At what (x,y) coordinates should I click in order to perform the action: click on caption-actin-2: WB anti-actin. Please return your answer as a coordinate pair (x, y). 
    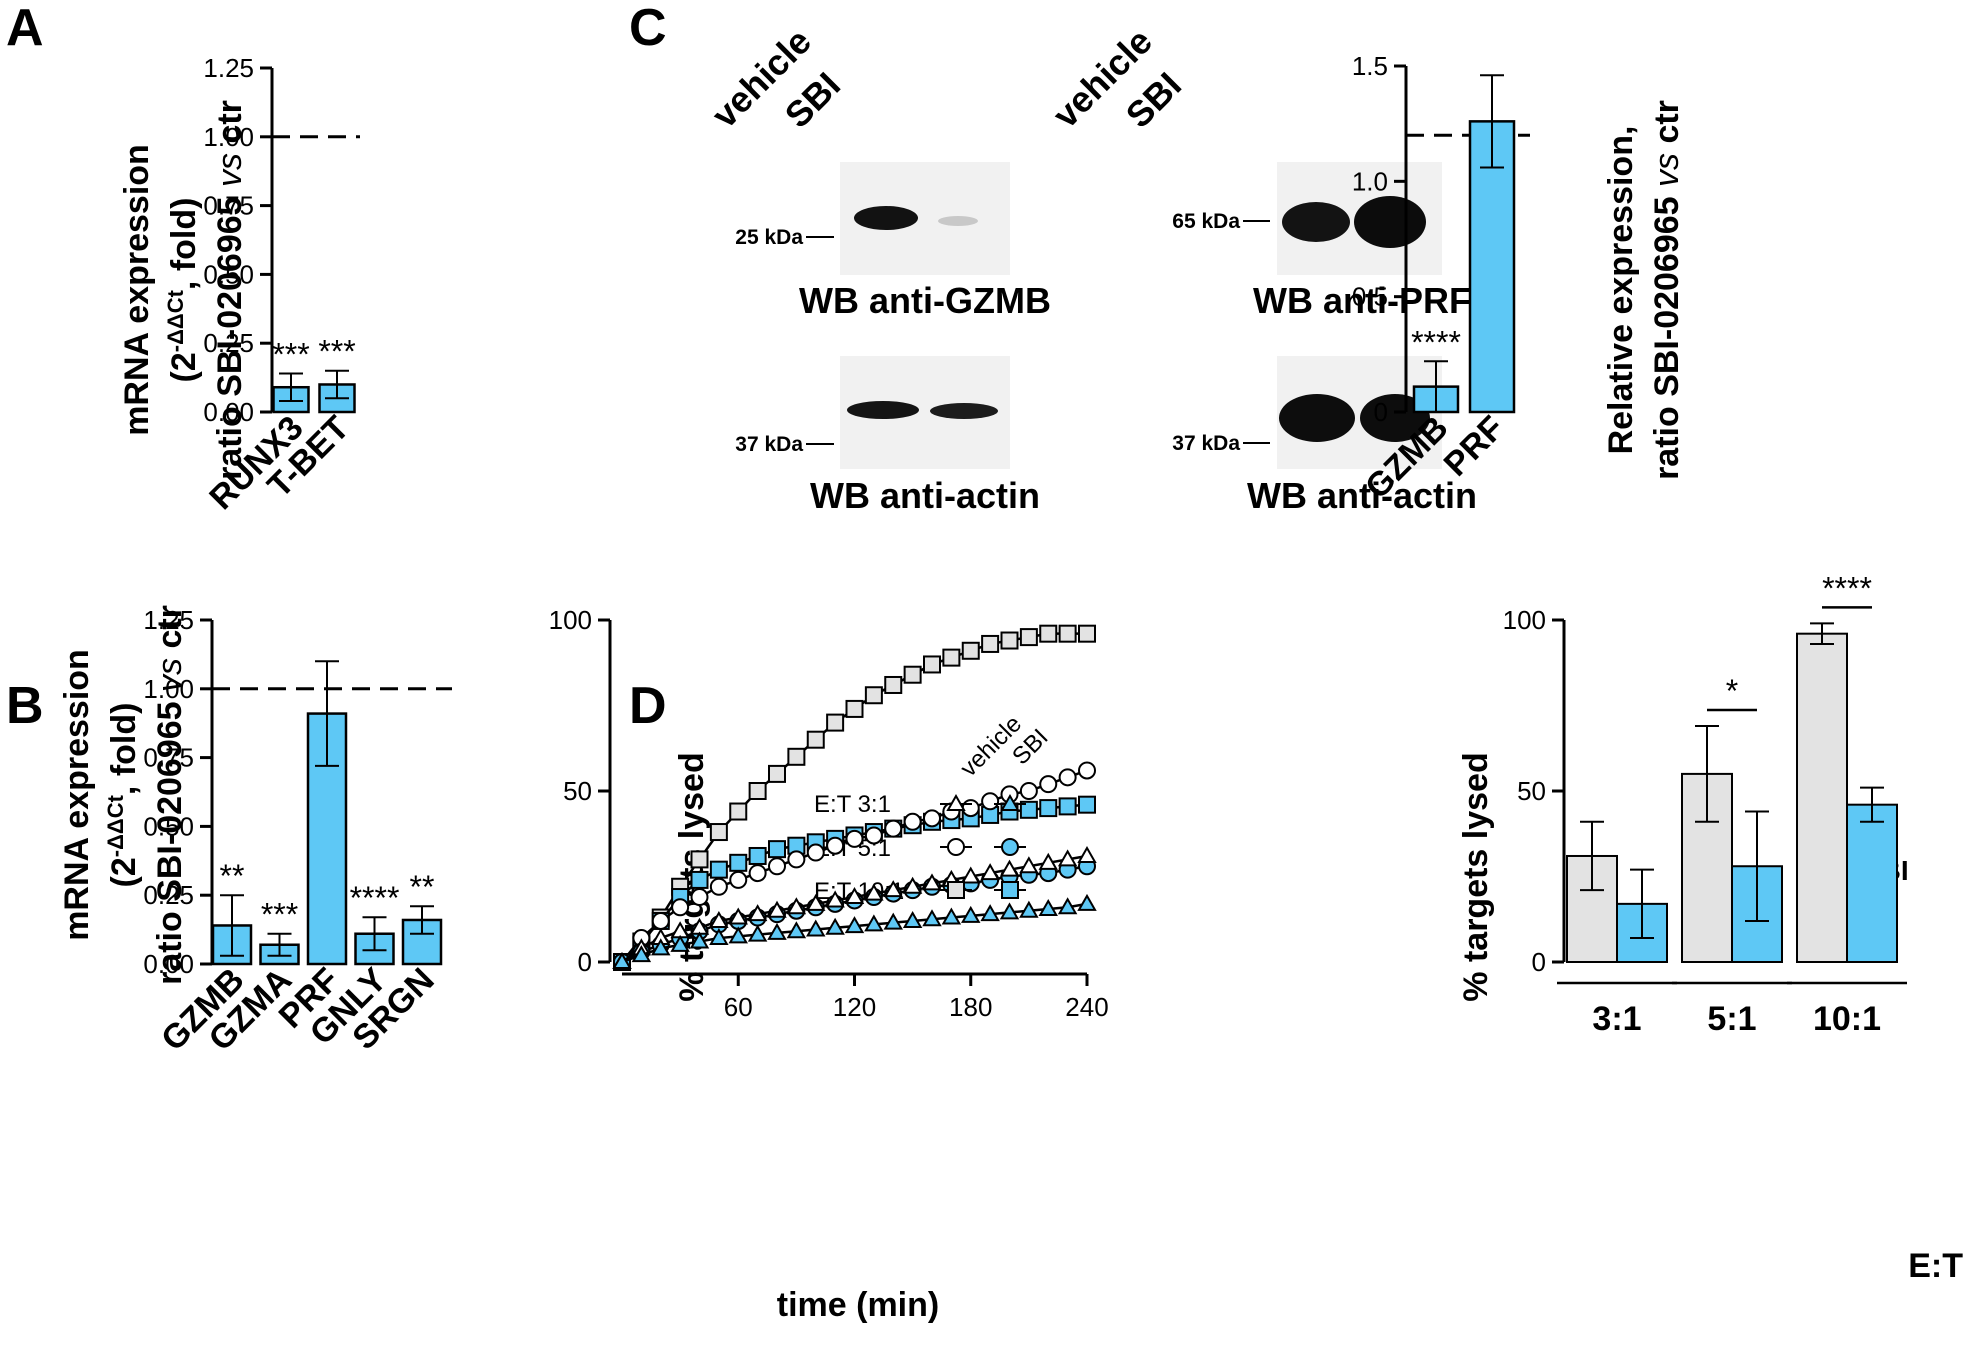
    Looking at the image, I should click on (1362, 495).